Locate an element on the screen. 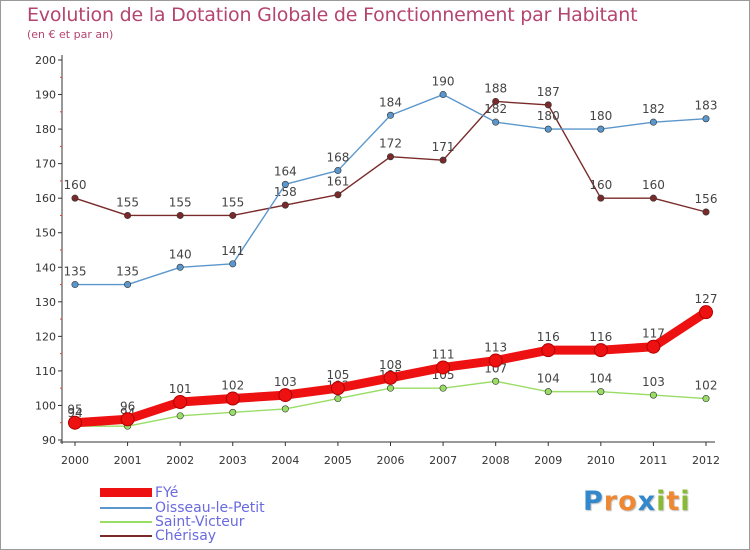 The height and width of the screenshot is (550, 750). y-tick-label: 160 is located at coordinates (45, 198).